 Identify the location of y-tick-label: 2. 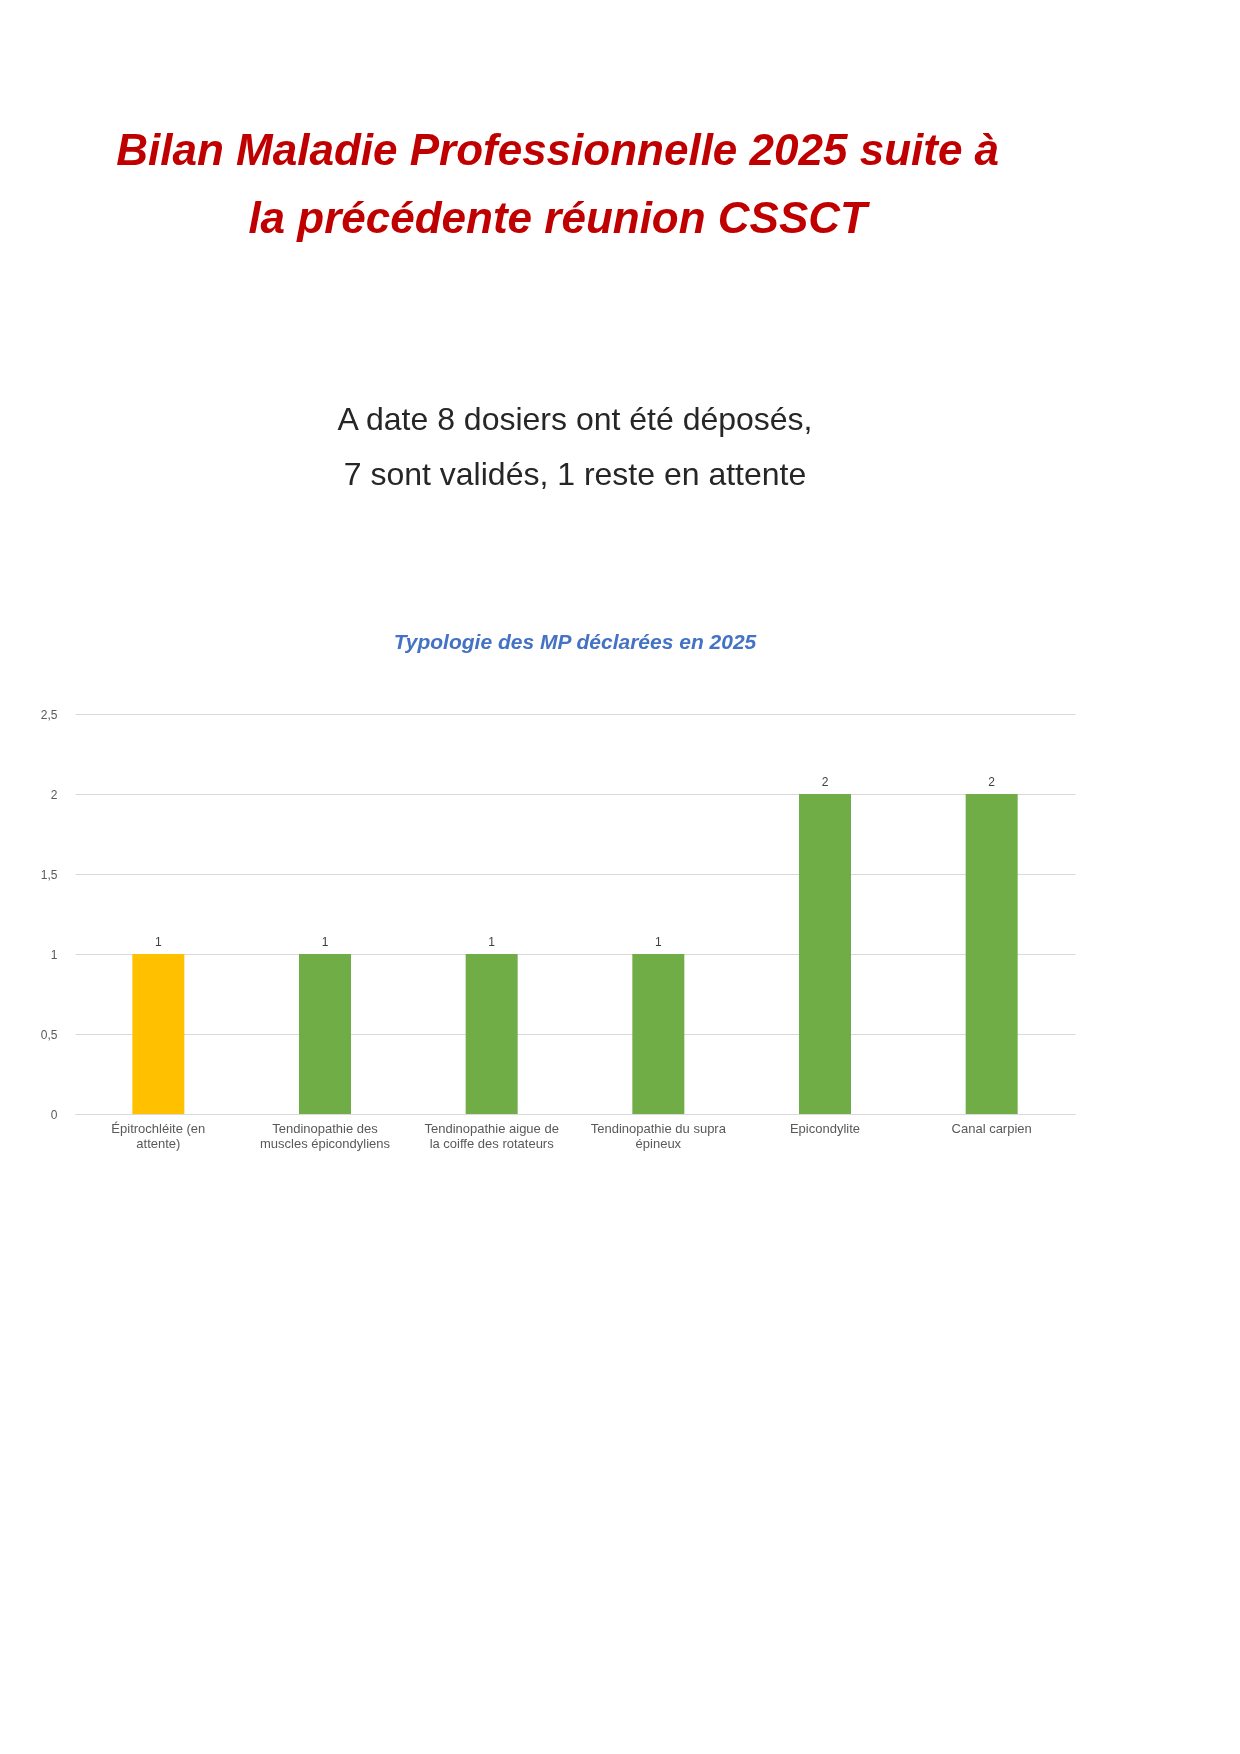
(54, 794).